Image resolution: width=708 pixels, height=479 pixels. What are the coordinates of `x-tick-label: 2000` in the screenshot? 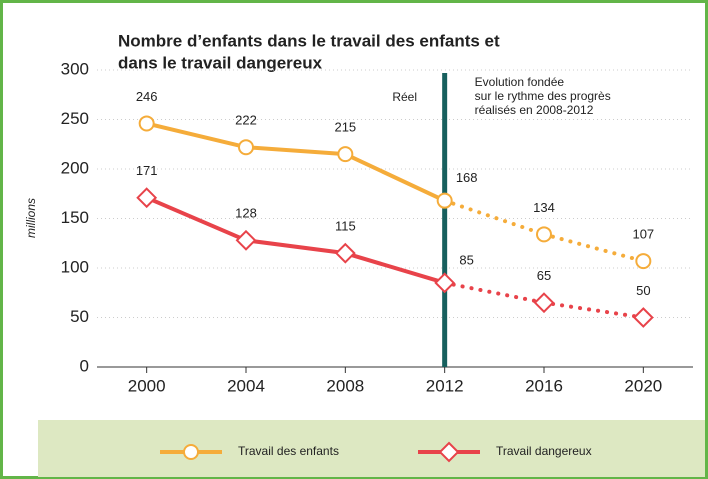 It's located at (147, 385).